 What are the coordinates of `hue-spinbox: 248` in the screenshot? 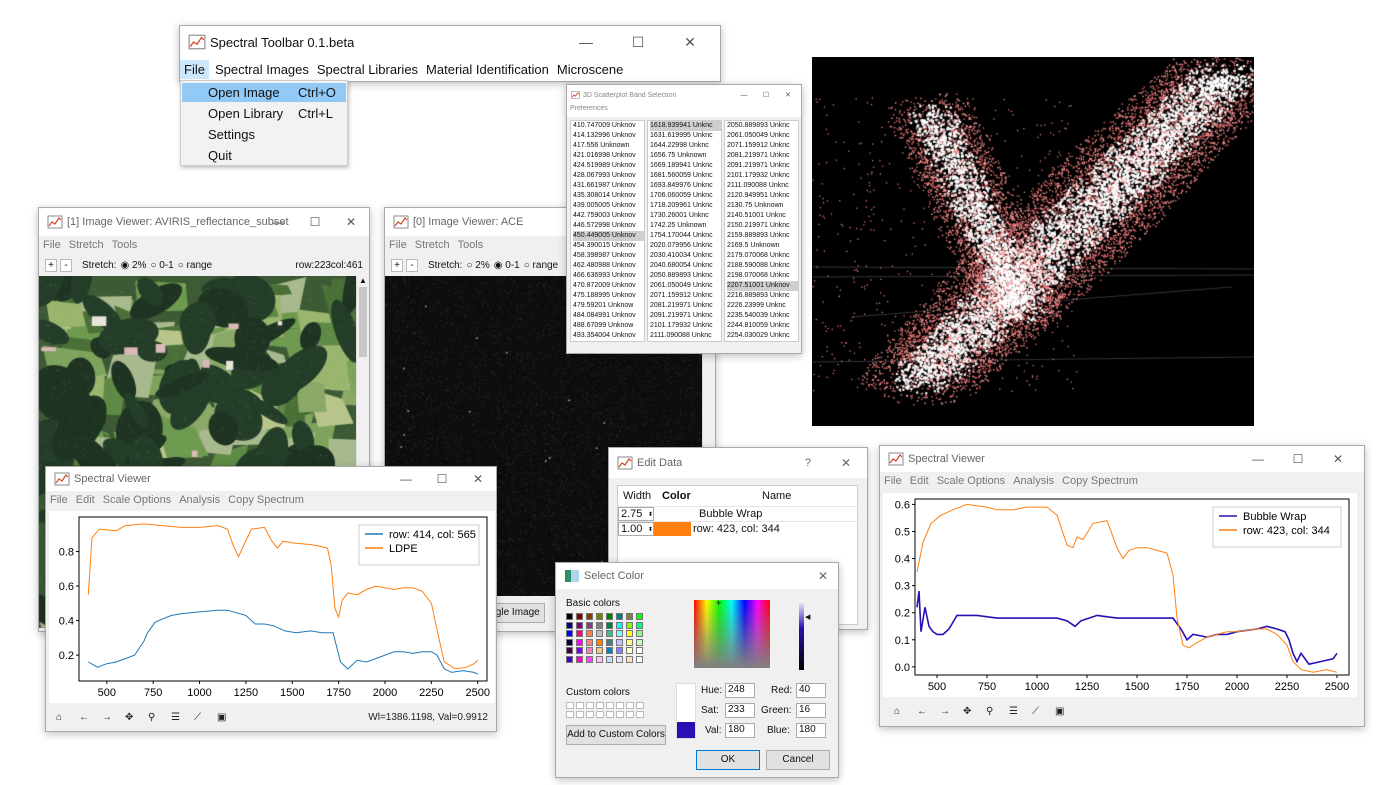 It's located at (740, 690).